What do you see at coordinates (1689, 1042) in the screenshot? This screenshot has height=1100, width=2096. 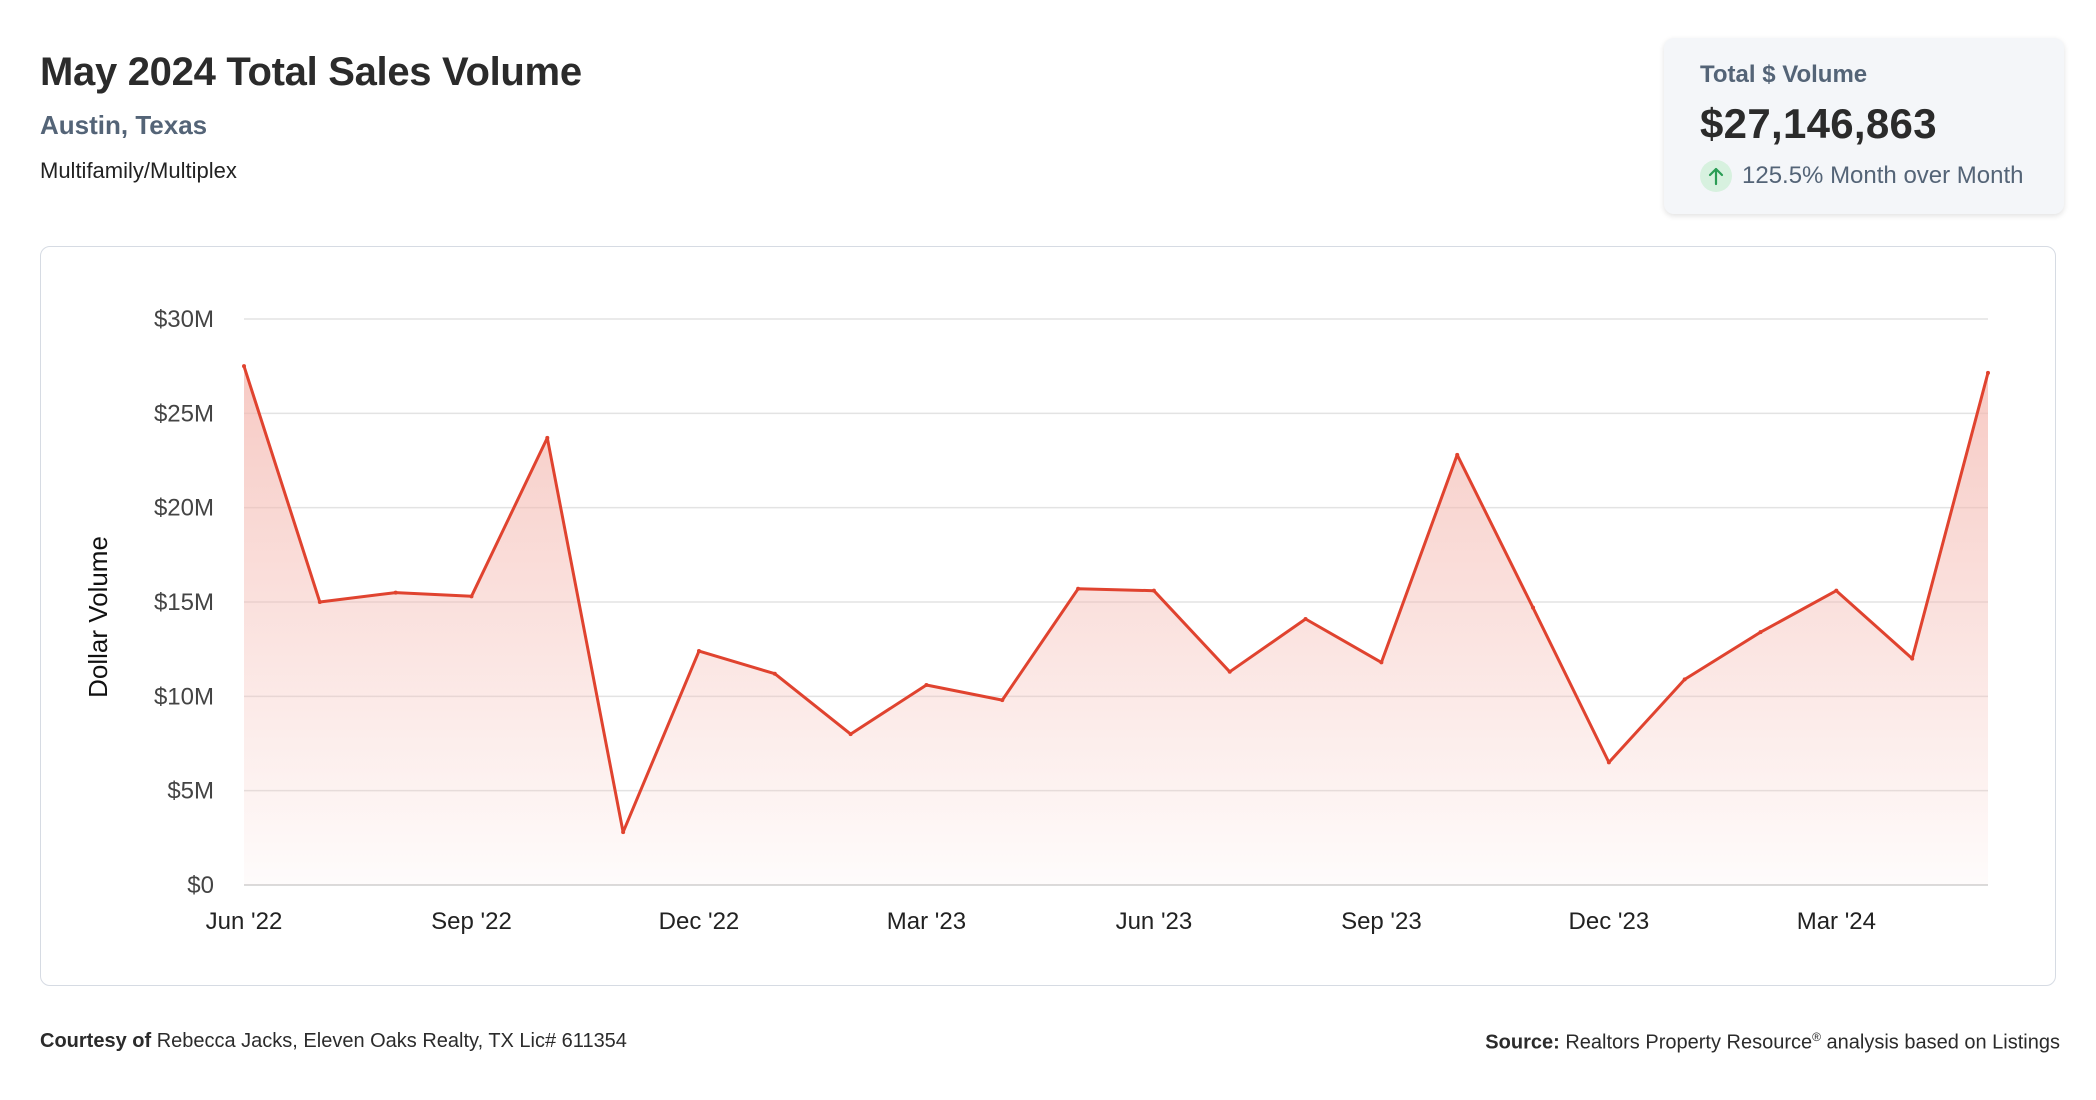 I see `source-text: Realtors Property Resource` at bounding box center [1689, 1042].